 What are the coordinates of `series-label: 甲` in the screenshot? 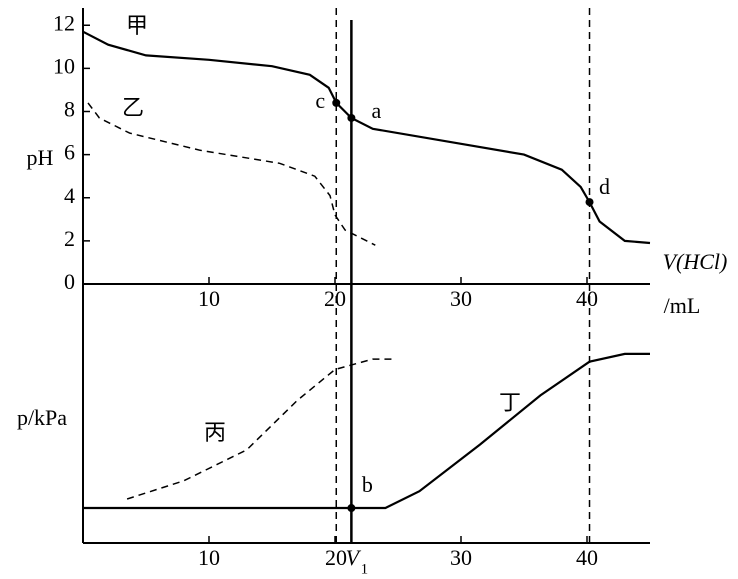 It's located at (137, 25).